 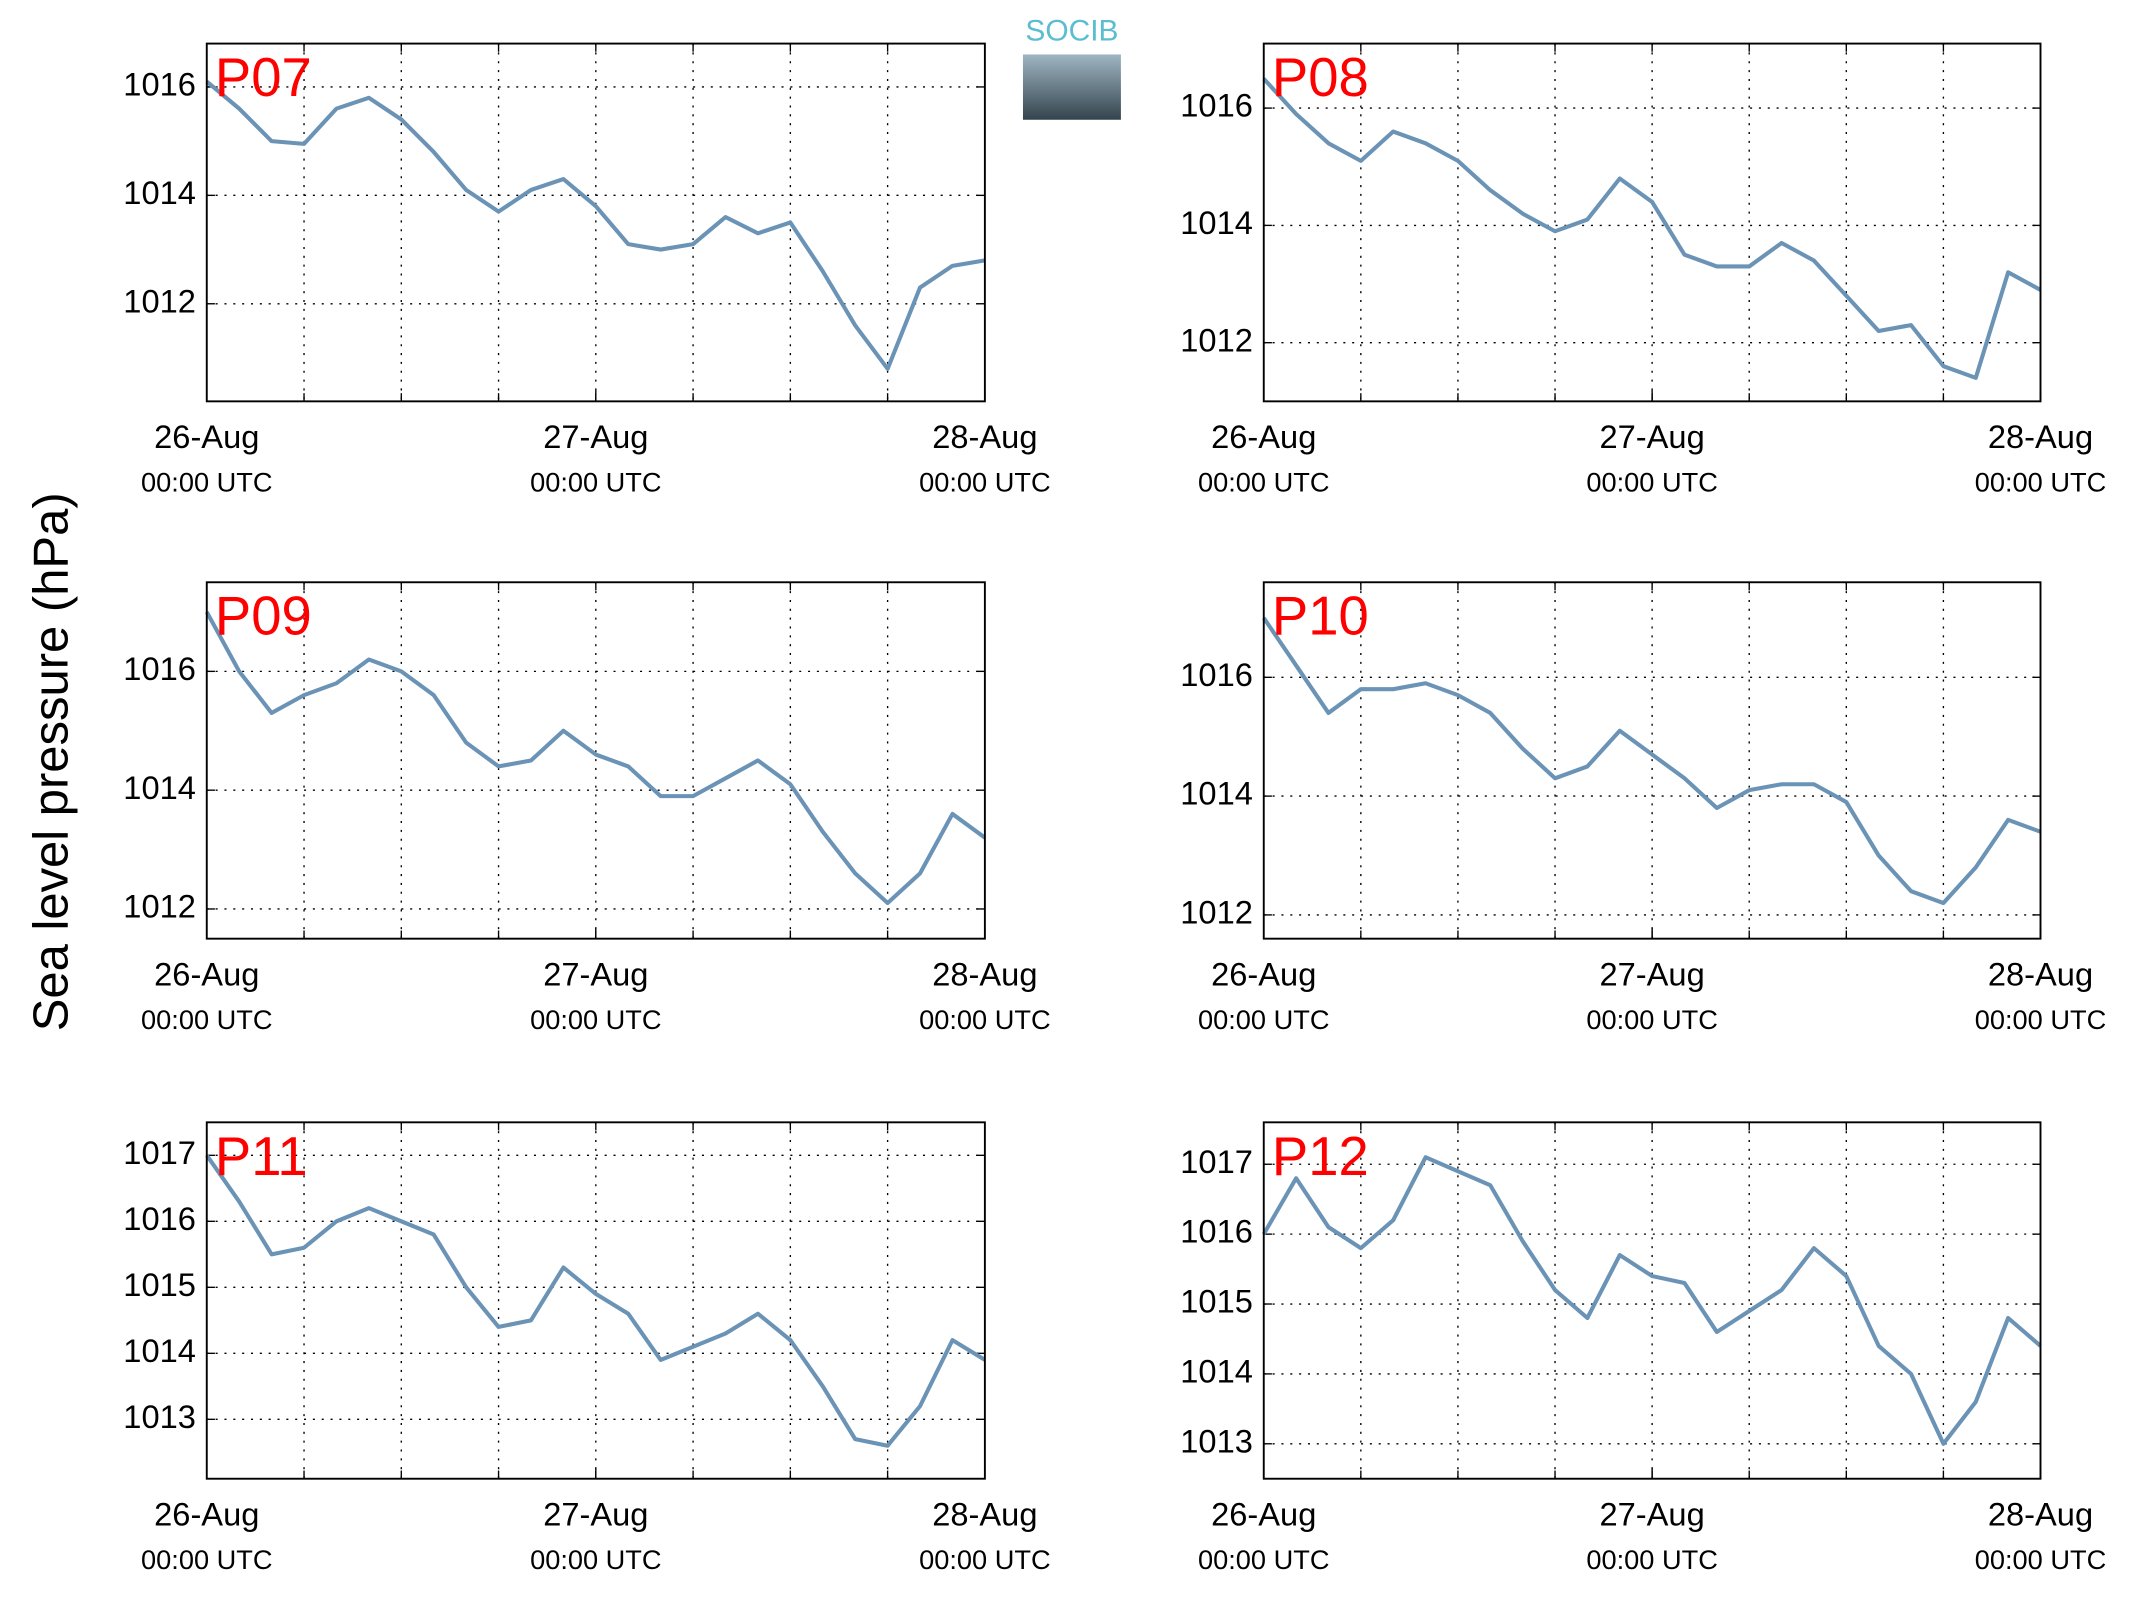 I want to click on logo-box, so click(x=1071, y=87).